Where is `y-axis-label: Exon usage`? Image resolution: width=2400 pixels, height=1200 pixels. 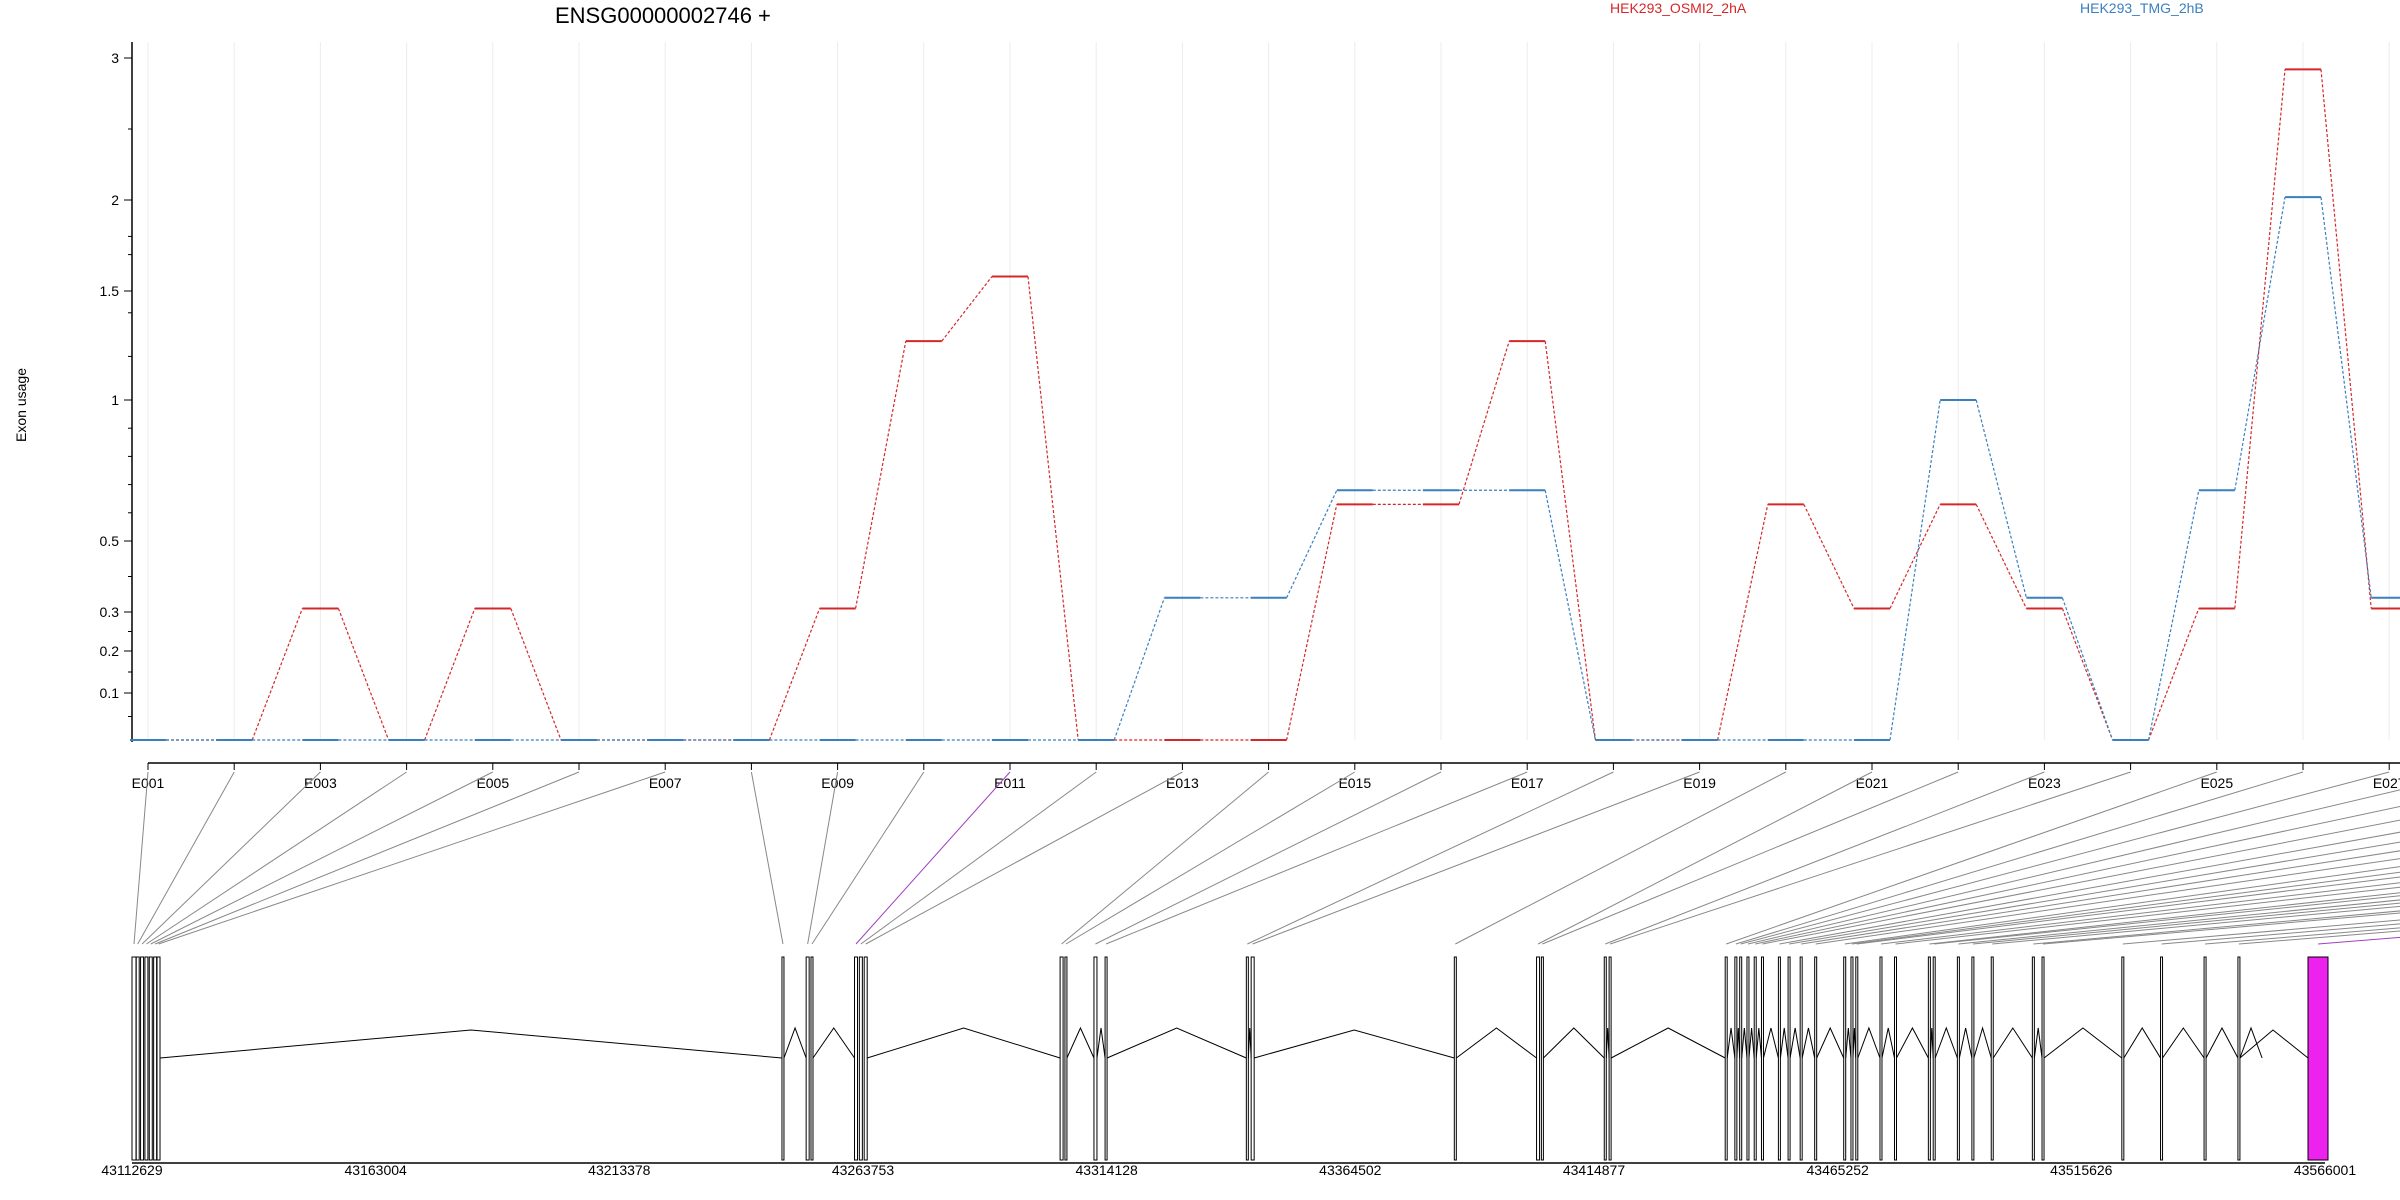 y-axis-label: Exon usage is located at coordinates (21, 405).